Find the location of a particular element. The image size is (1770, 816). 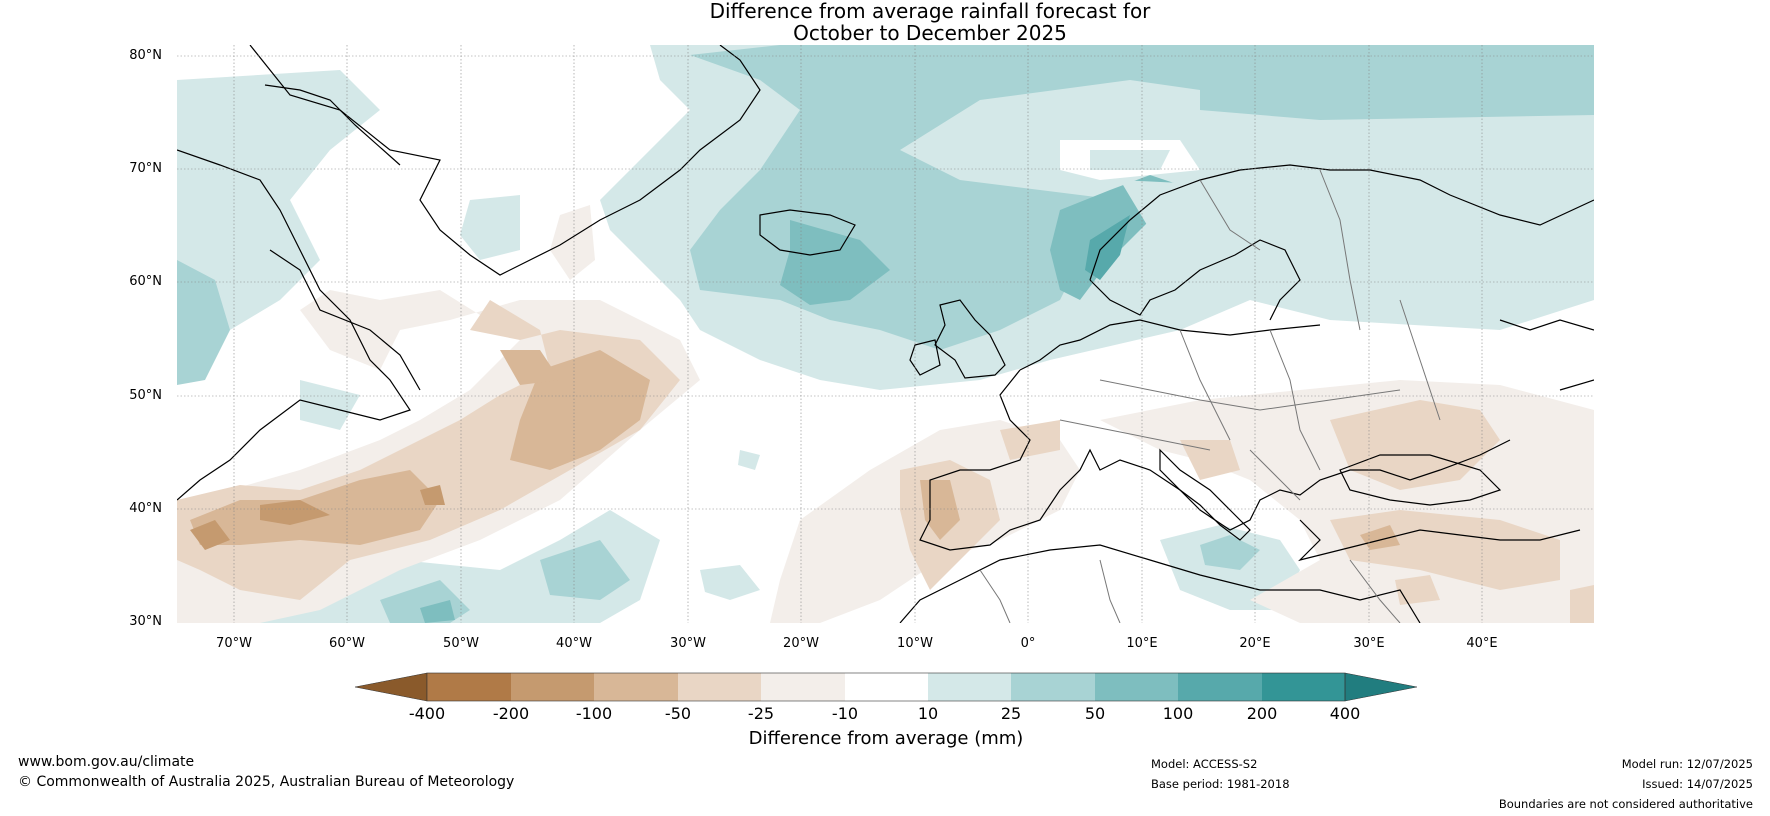

lon-label: 20°E is located at coordinates (1255, 643).